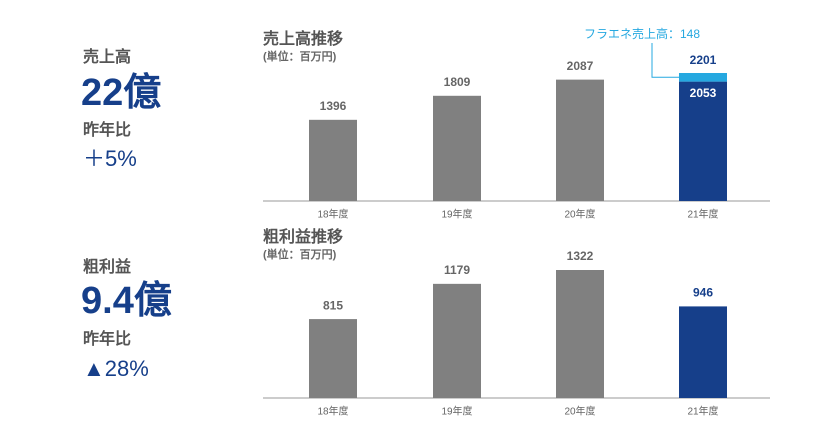  What do you see at coordinates (107, 266) in the screenshot?
I see `kpi-label: 粗利益` at bounding box center [107, 266].